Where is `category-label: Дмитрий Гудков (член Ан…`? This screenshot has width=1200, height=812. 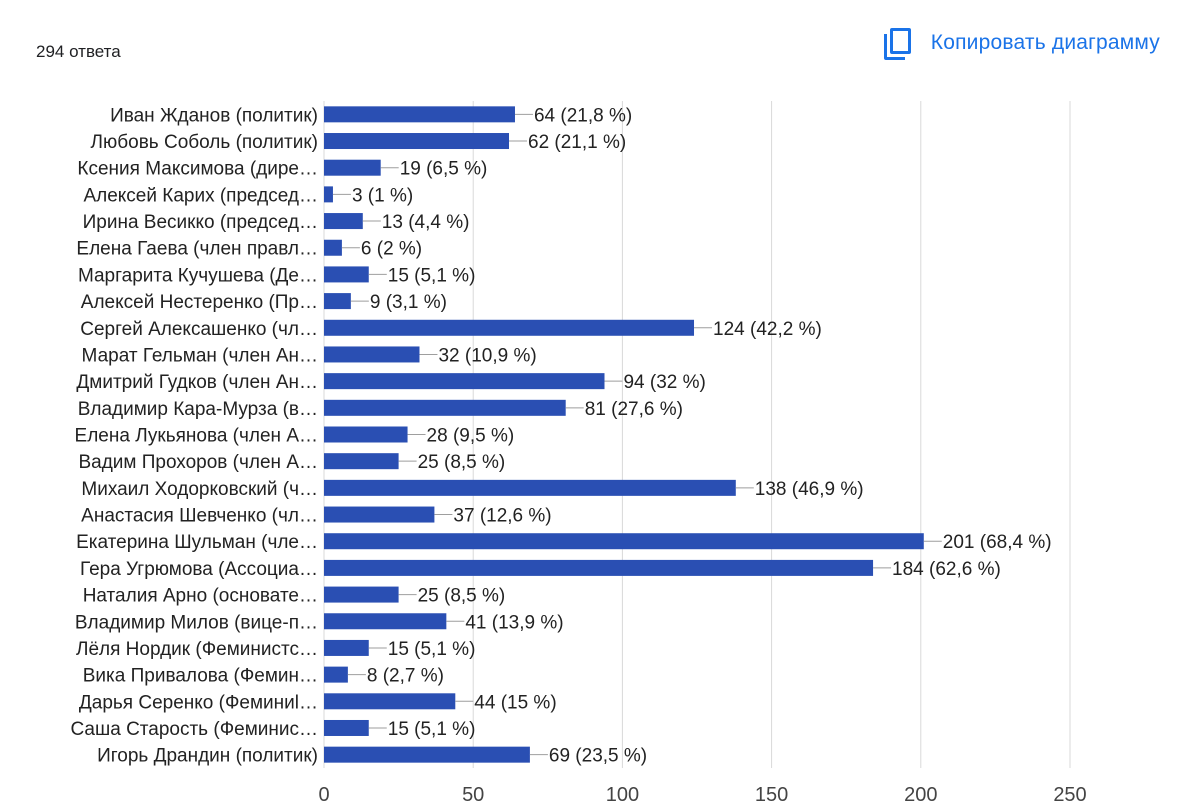 category-label: Дмитрий Гудков (член Ан… is located at coordinates (197, 382).